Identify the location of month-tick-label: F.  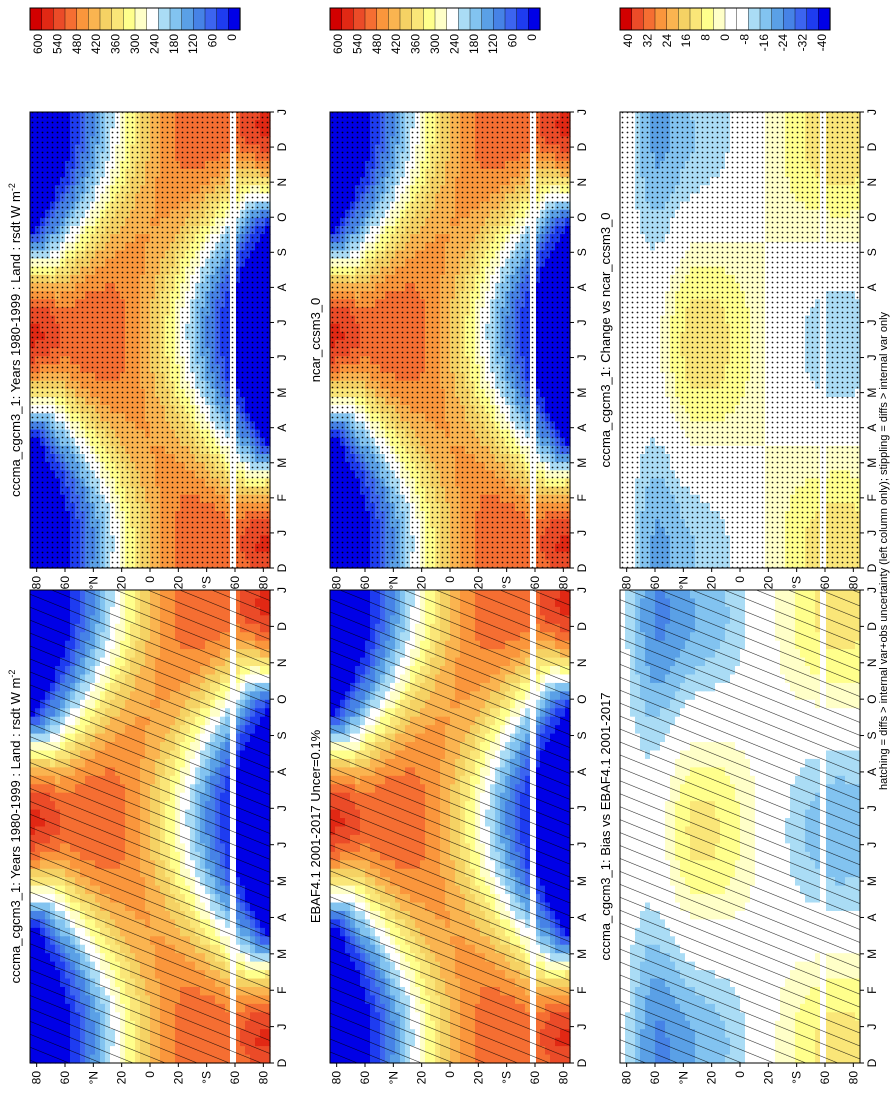
(282, 990).